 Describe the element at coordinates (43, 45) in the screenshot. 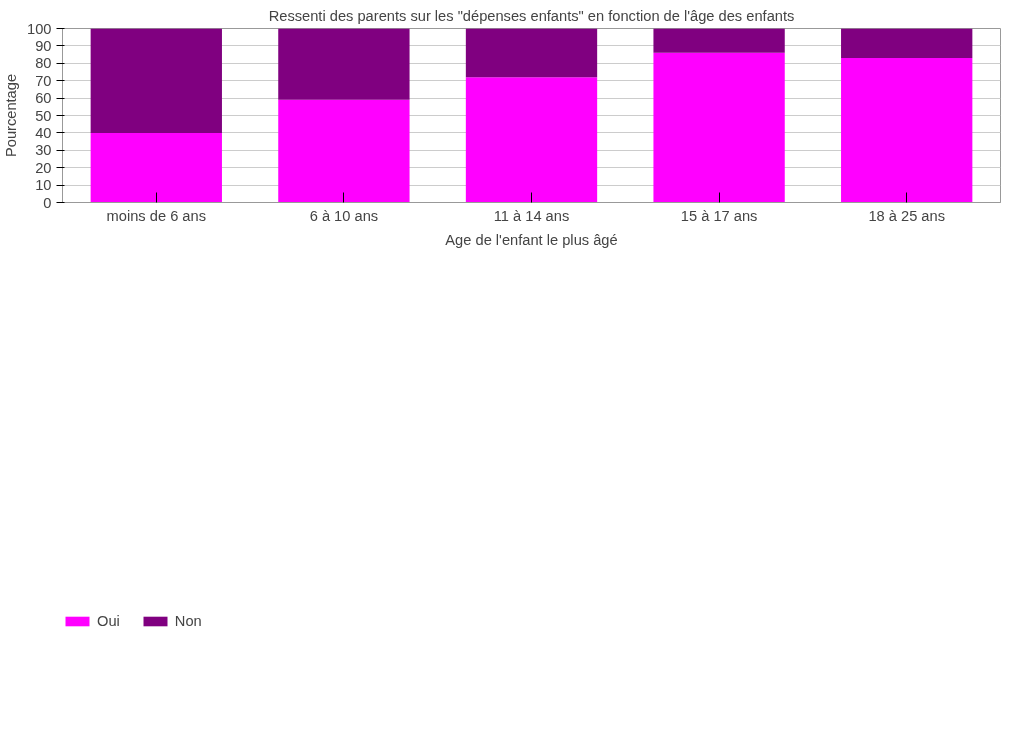

I see `y-tick-label: 90` at that location.